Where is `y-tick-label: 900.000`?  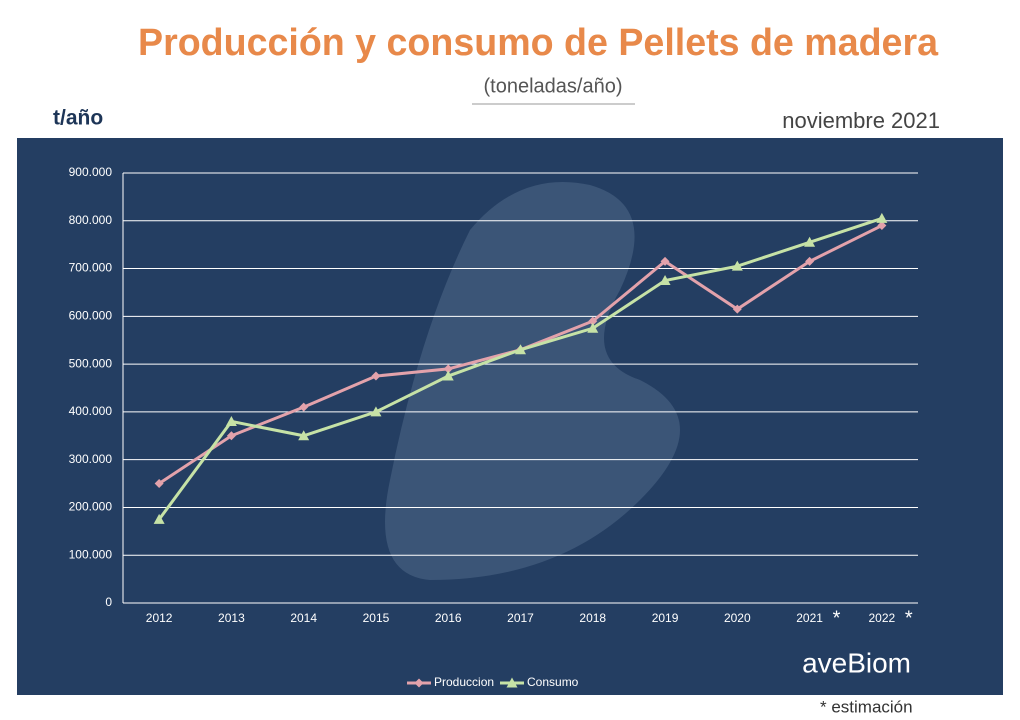 y-tick-label: 900.000 is located at coordinates (91, 172).